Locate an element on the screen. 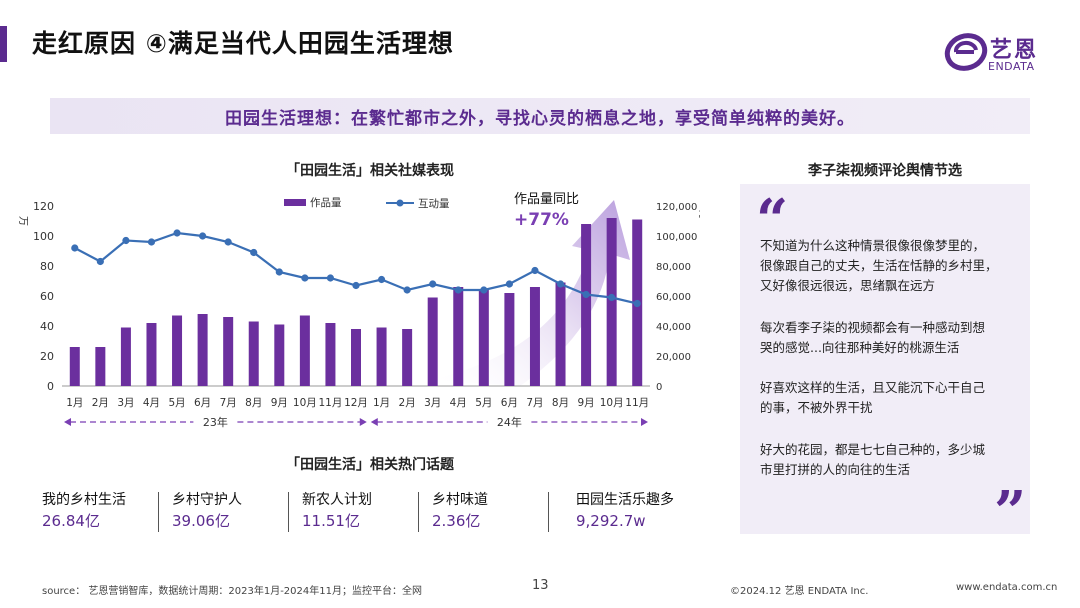 The height and width of the screenshot is (608, 1080). comment-line: 又好像很远很远，思绪飘在远方 is located at coordinates (848, 285).